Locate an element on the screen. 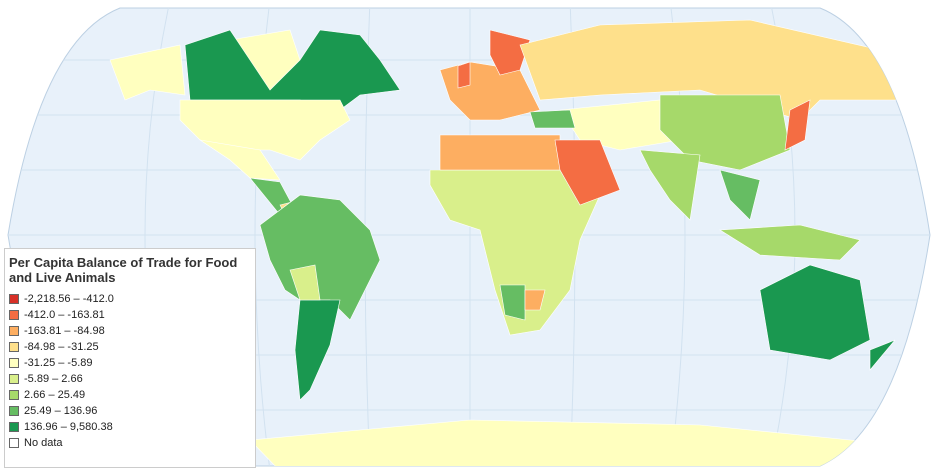 This screenshot has height=471, width=940. legend-item: -2,218.56 – -412.0 is located at coordinates (130, 299).